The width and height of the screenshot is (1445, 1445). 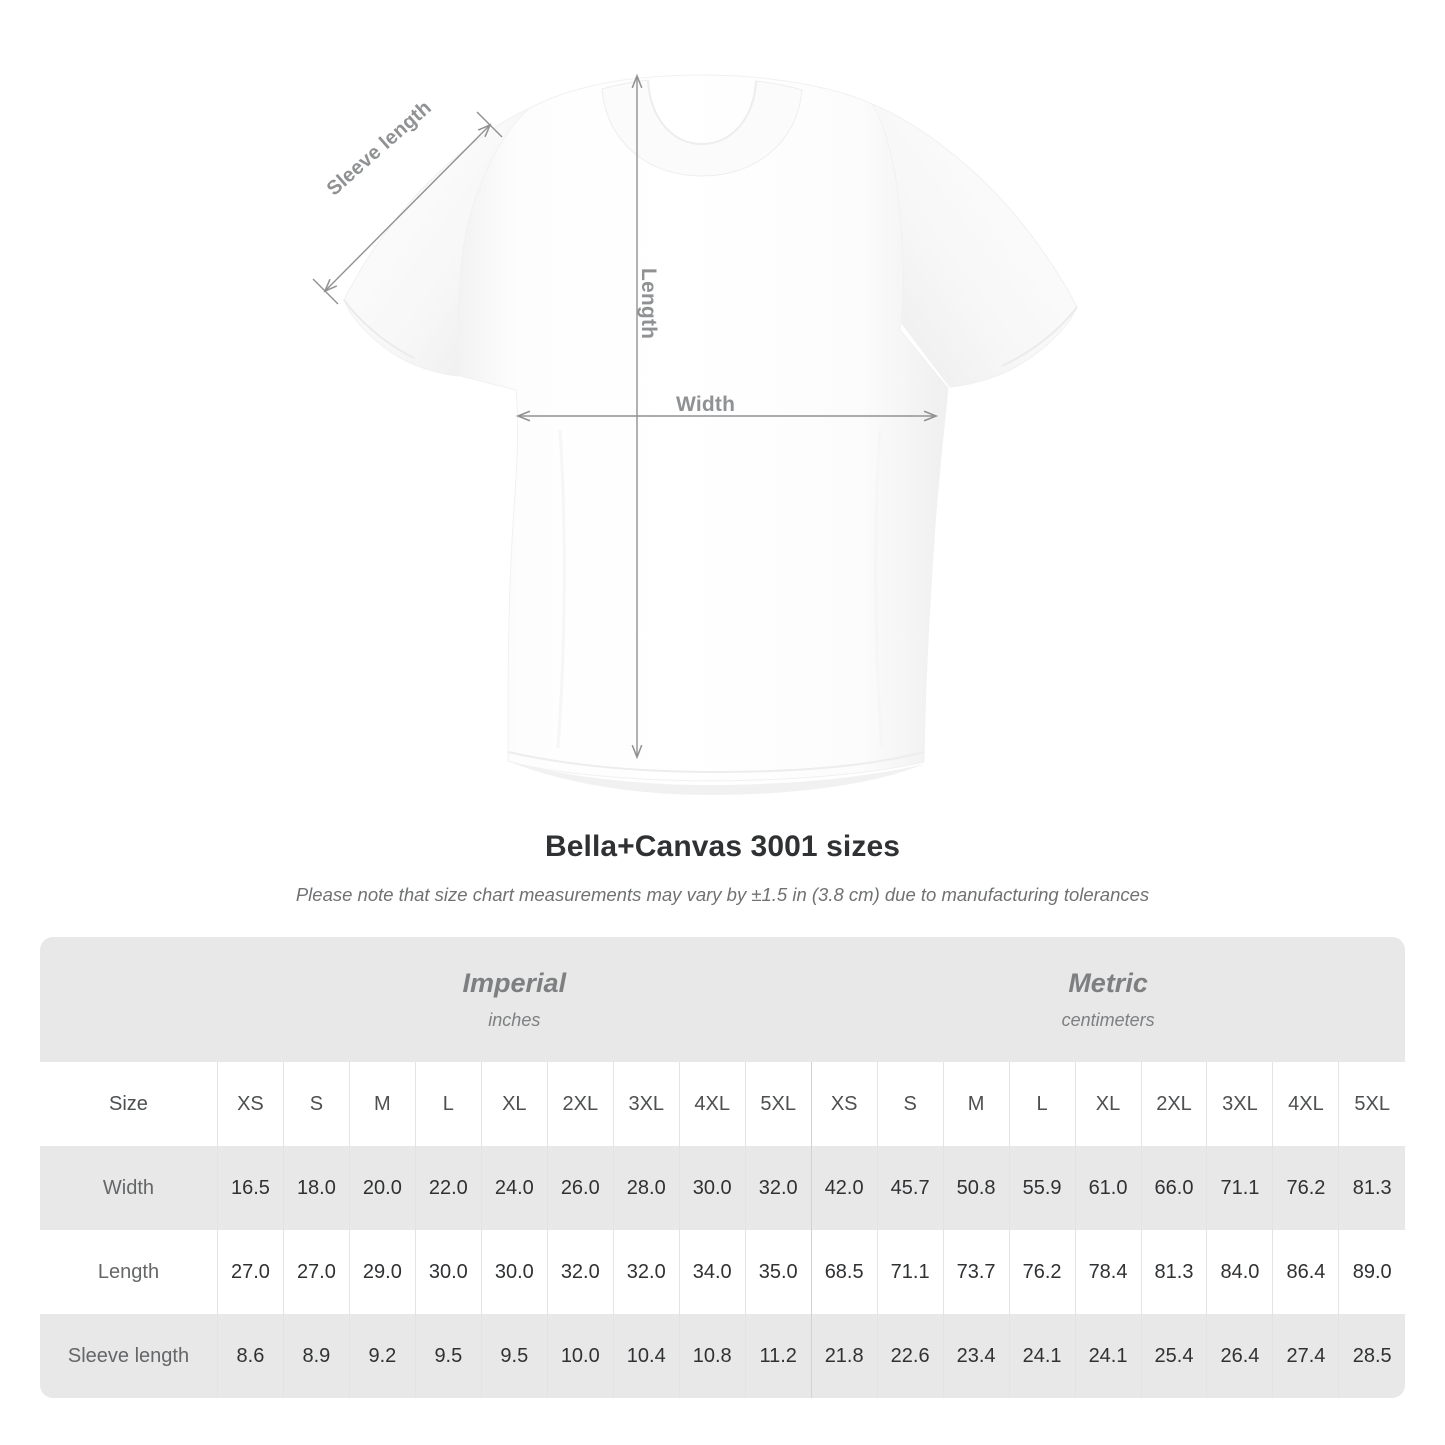 I want to click on cell-value: 22.0, so click(x=448, y=1188).